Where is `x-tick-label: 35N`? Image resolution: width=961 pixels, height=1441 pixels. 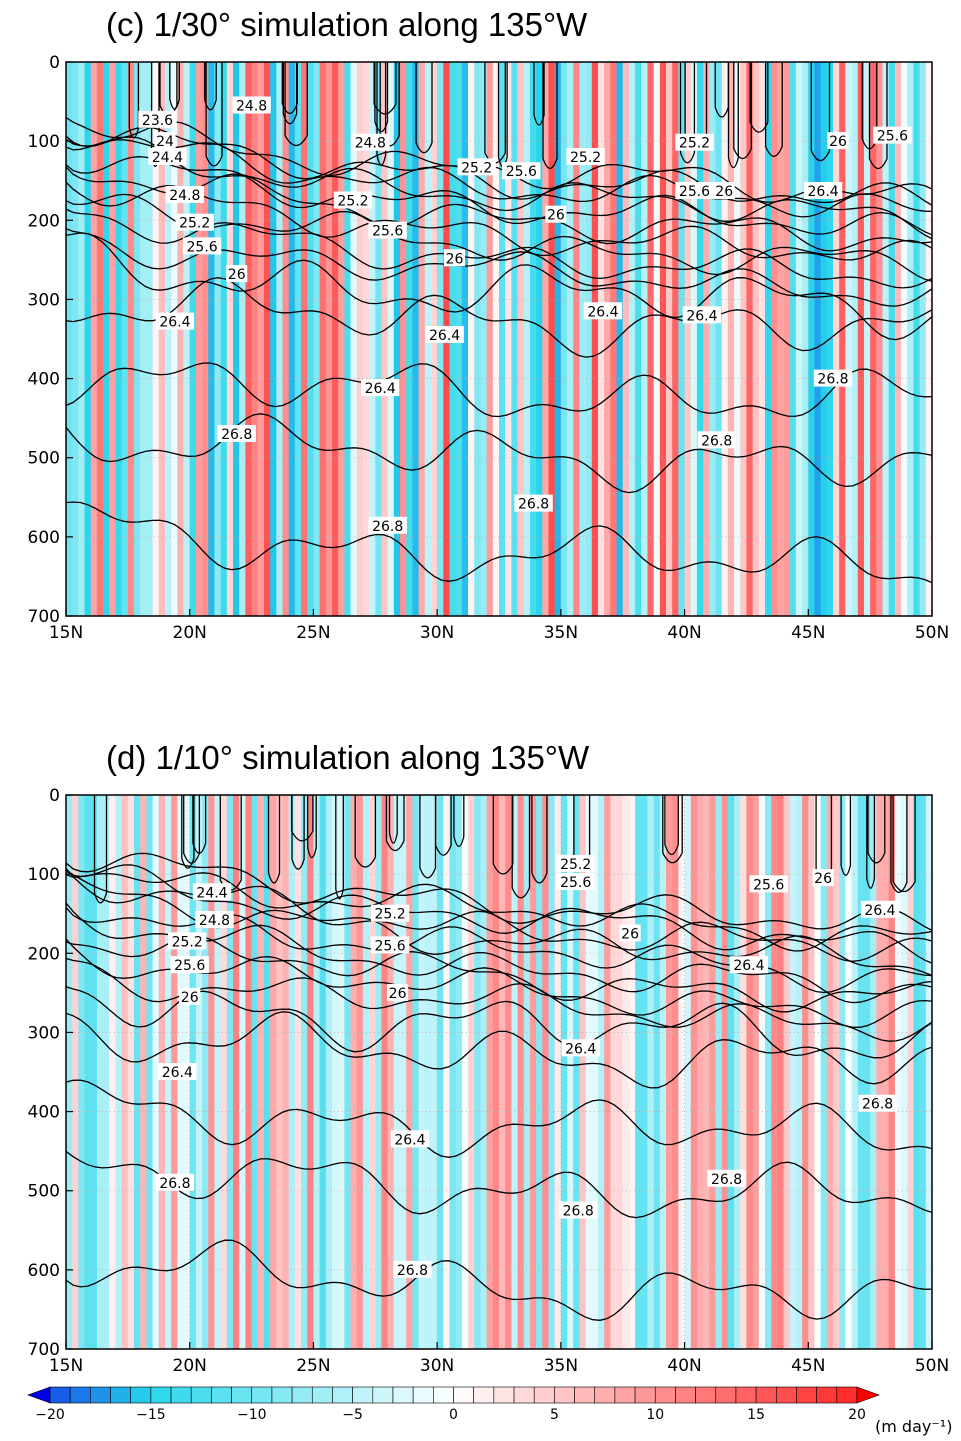 x-tick-label: 35N is located at coordinates (561, 1366).